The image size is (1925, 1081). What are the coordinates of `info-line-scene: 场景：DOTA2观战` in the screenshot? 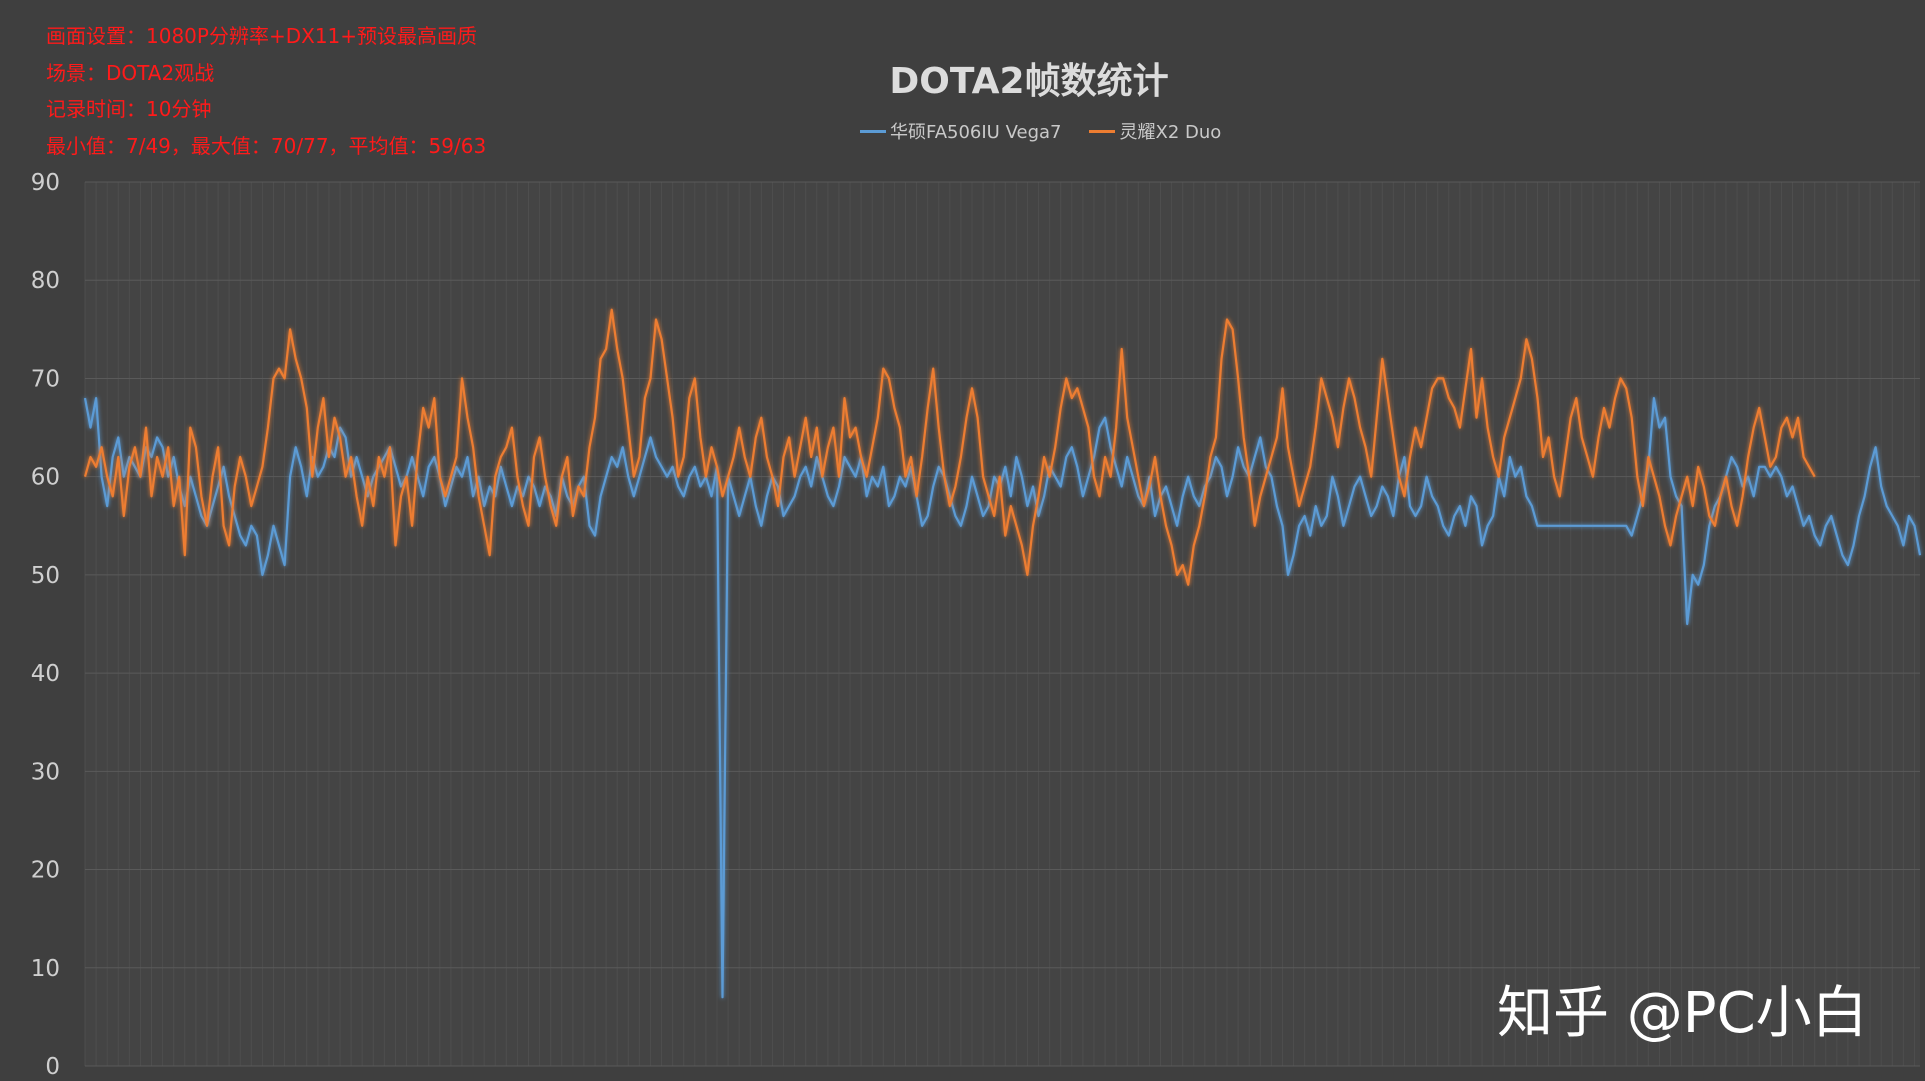 It's located at (130, 72).